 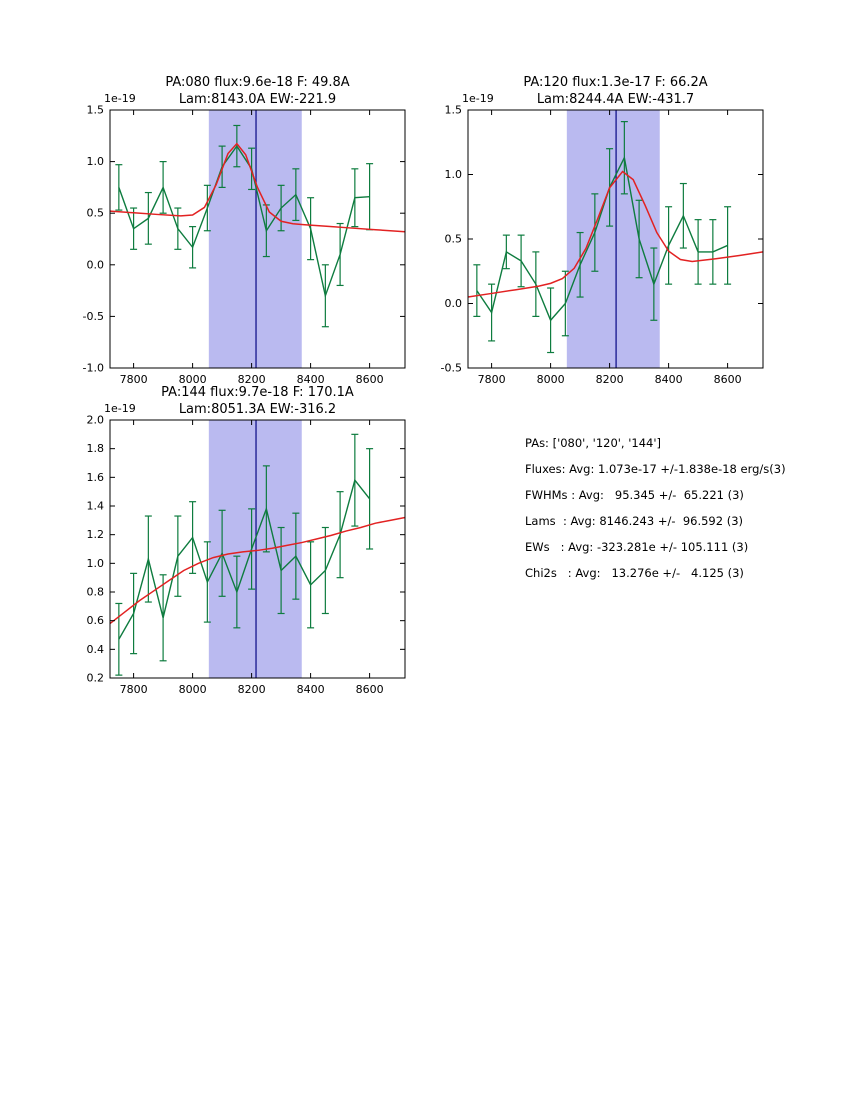 What do you see at coordinates (96, 620) in the screenshot?
I see `y-tick-label: 0.6` at bounding box center [96, 620].